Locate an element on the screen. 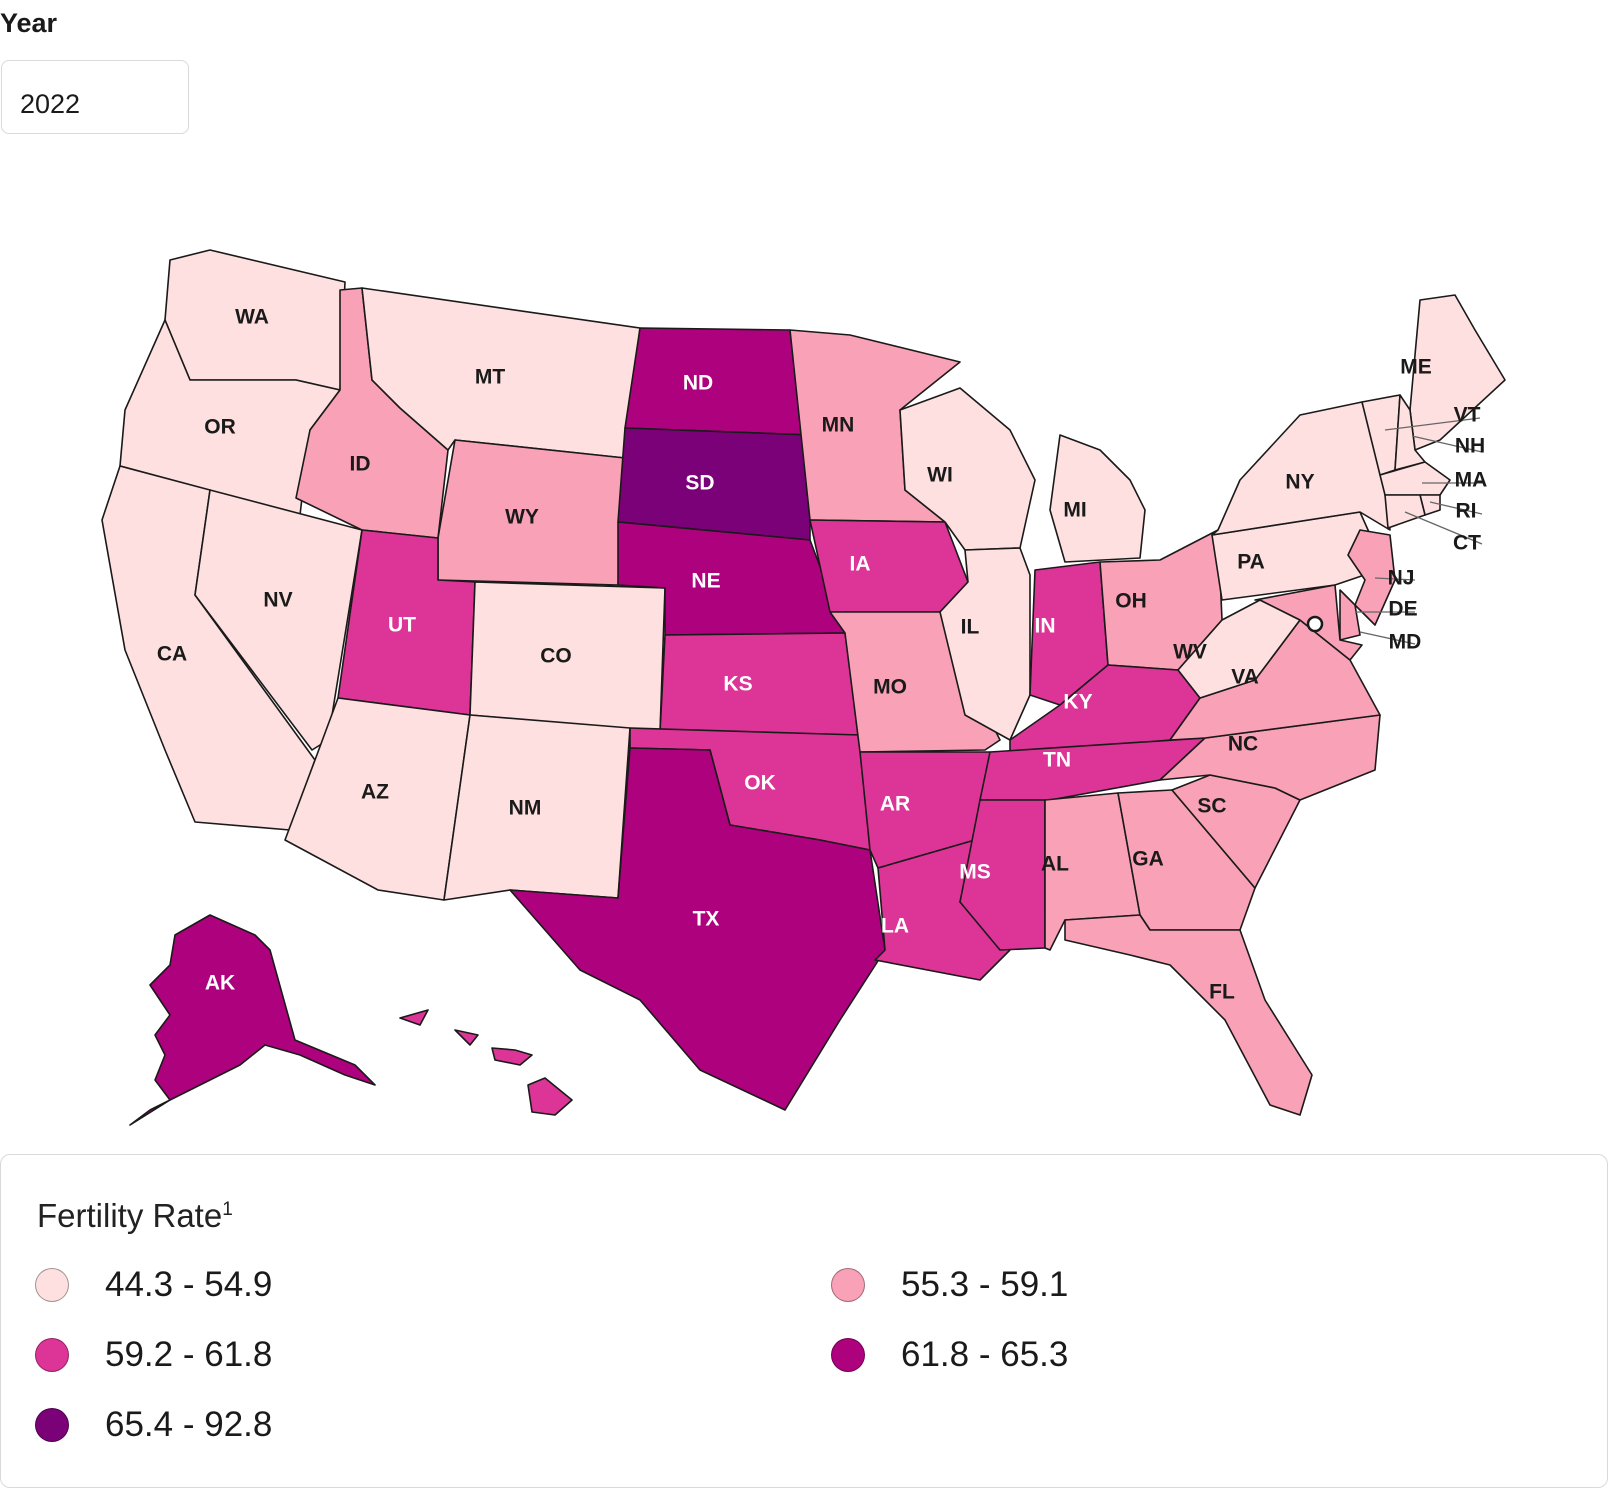 The width and height of the screenshot is (1610, 1488). state-label-LA: LA is located at coordinates (895, 926).